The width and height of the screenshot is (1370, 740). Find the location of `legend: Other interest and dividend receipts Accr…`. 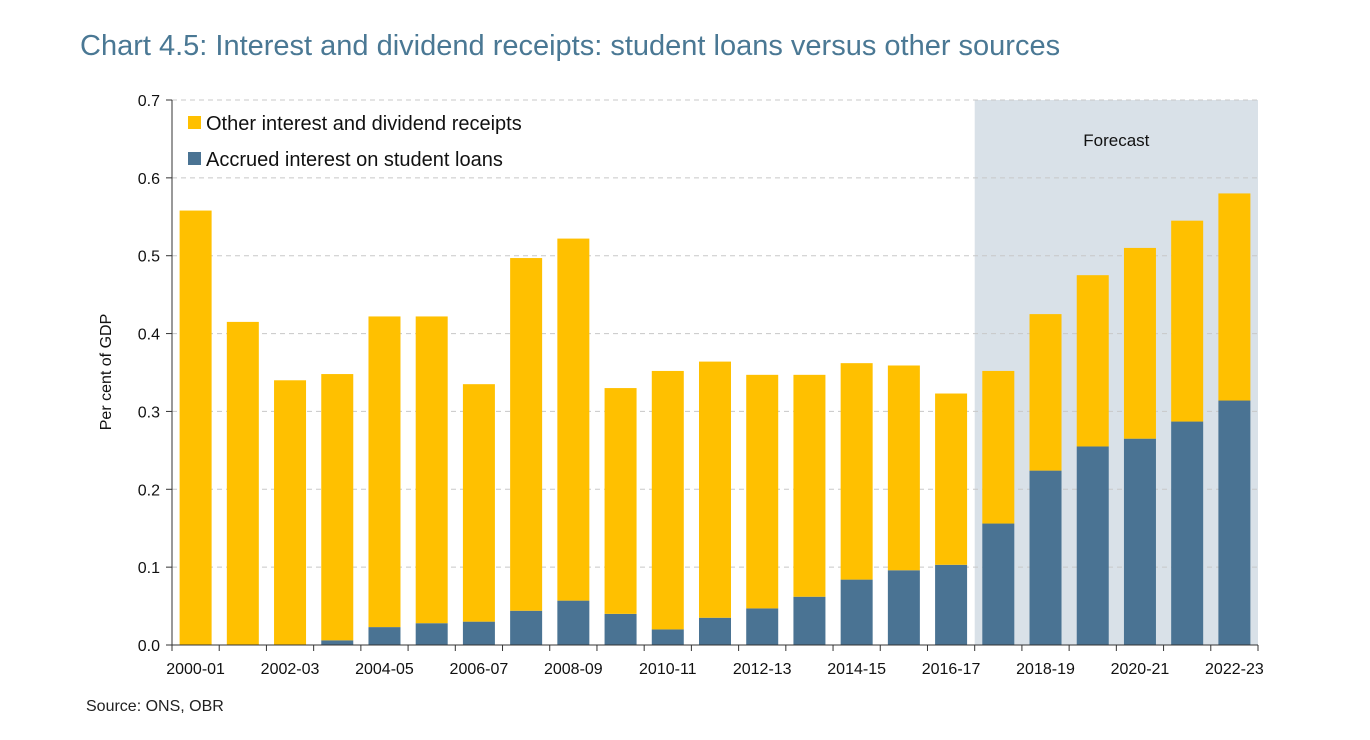

legend: Other interest and dividend receipts Accr… is located at coordinates (355, 142).